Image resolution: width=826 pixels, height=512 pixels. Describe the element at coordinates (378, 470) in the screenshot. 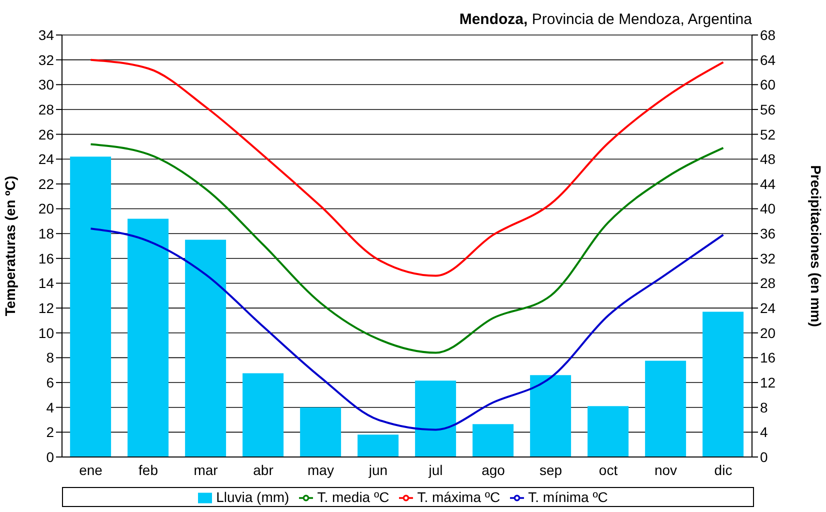

I see `x-tick-label: jun` at that location.